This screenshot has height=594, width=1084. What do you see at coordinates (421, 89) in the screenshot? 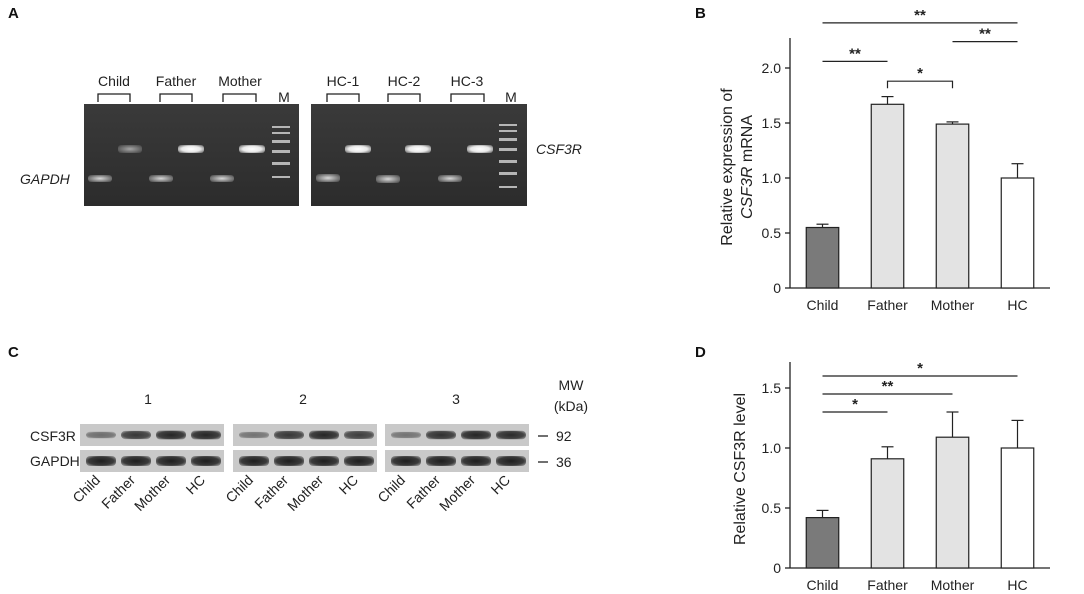
I see `gel-right-labels: HC-1 HC-2 HC-3 M` at bounding box center [421, 89].